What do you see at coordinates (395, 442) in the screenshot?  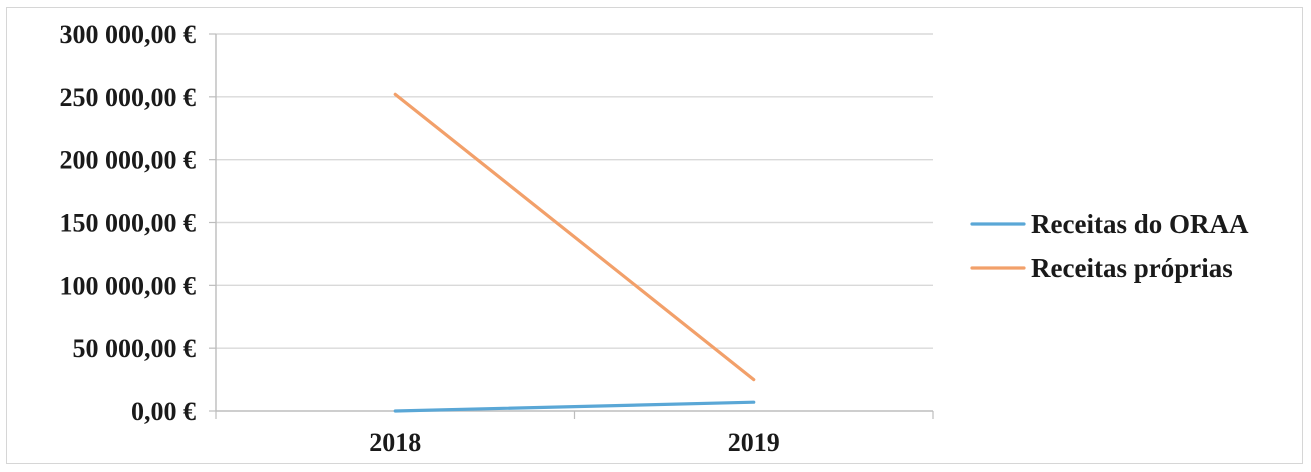 I see `x-tick-label: 2018` at bounding box center [395, 442].